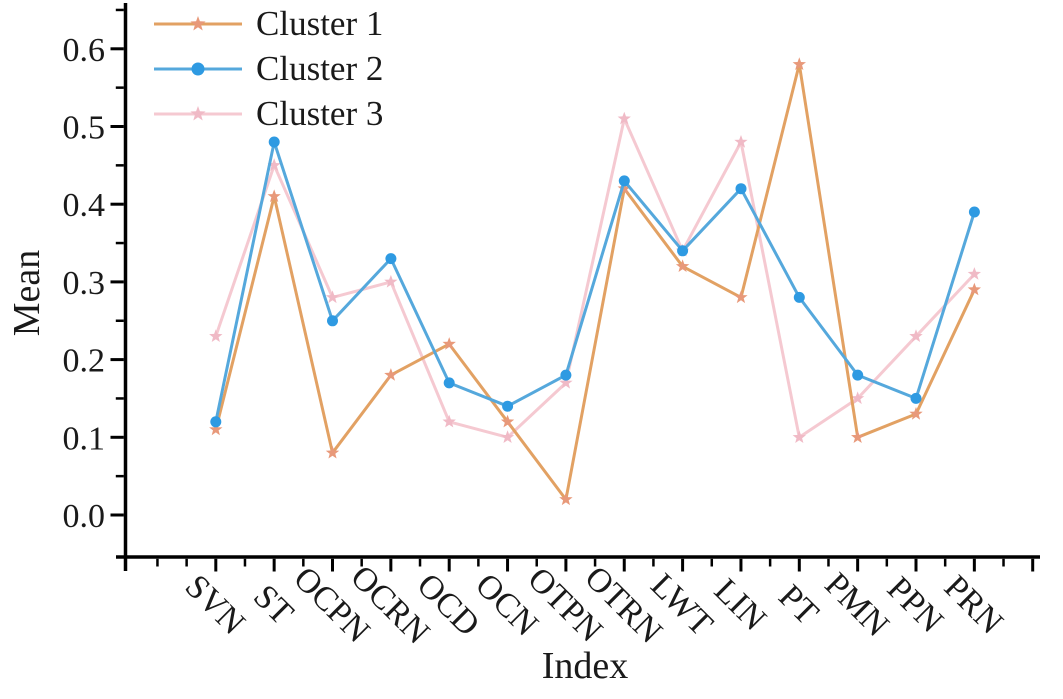 The image size is (1063, 699). What do you see at coordinates (320, 113) in the screenshot?
I see `legend-label-cluster-3: Cluster 3` at bounding box center [320, 113].